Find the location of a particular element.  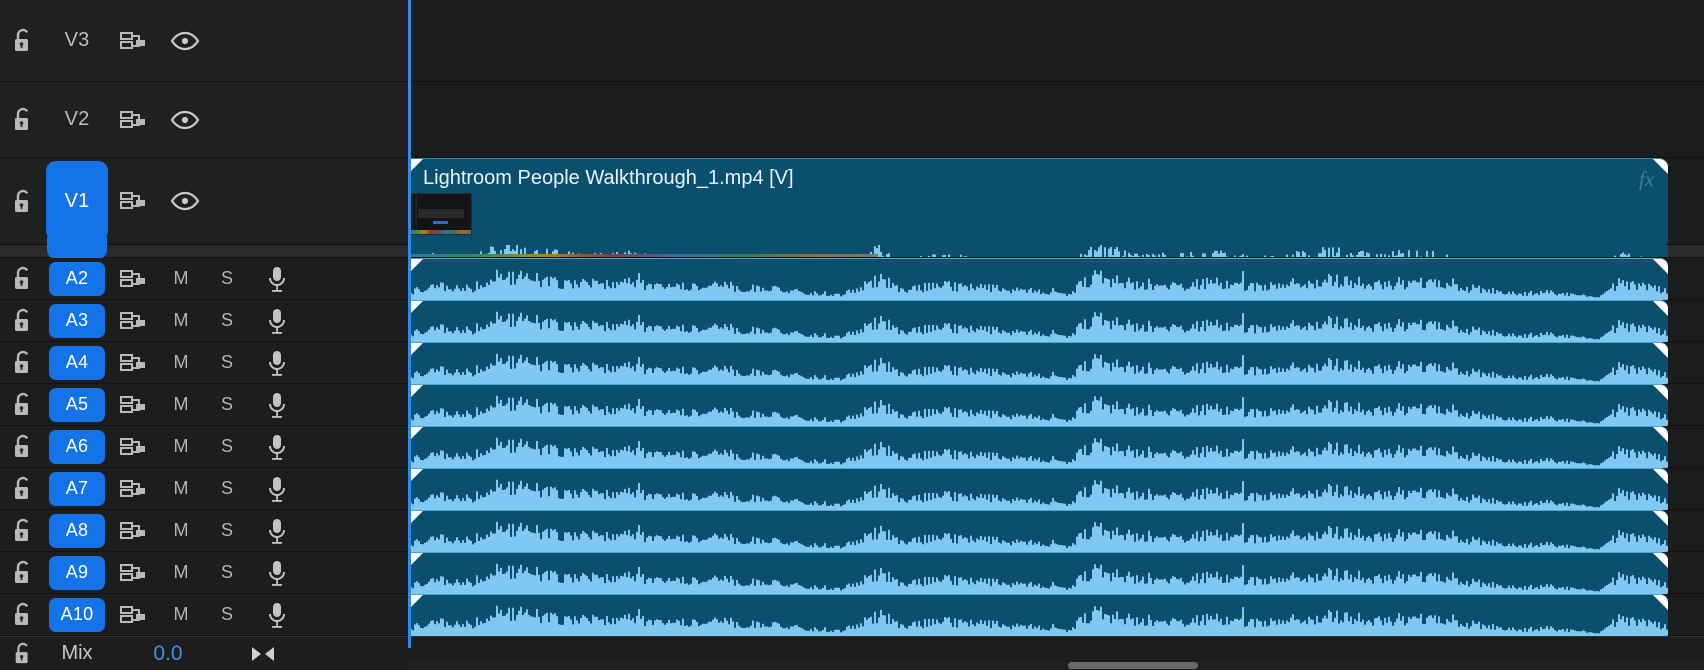

lane-a5 is located at coordinates (1056, 405).